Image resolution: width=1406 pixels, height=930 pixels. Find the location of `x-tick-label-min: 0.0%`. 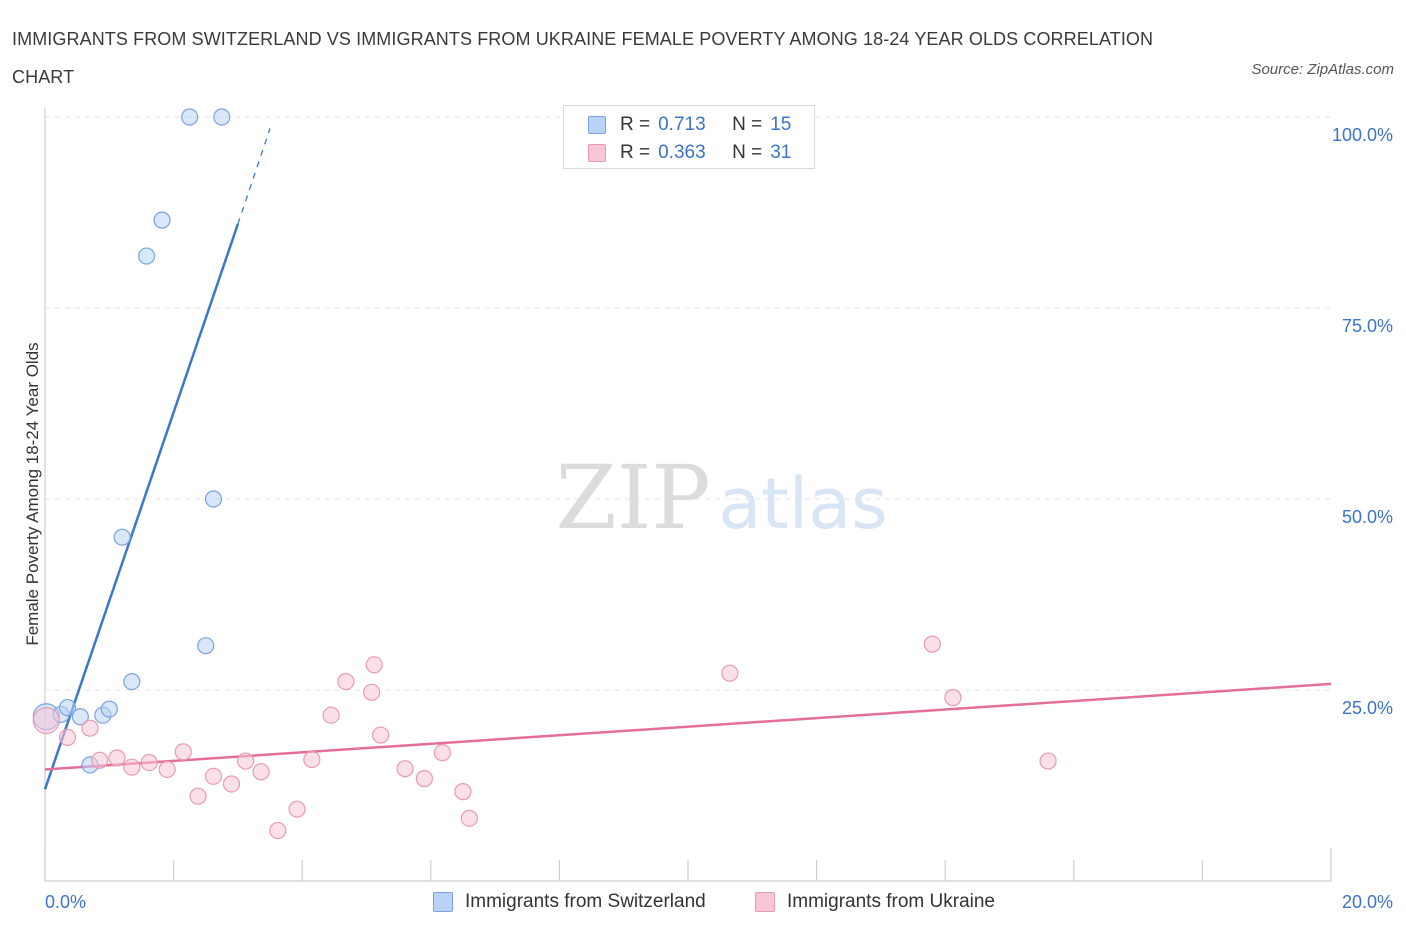

x-tick-label-min: 0.0% is located at coordinates (65, 902).